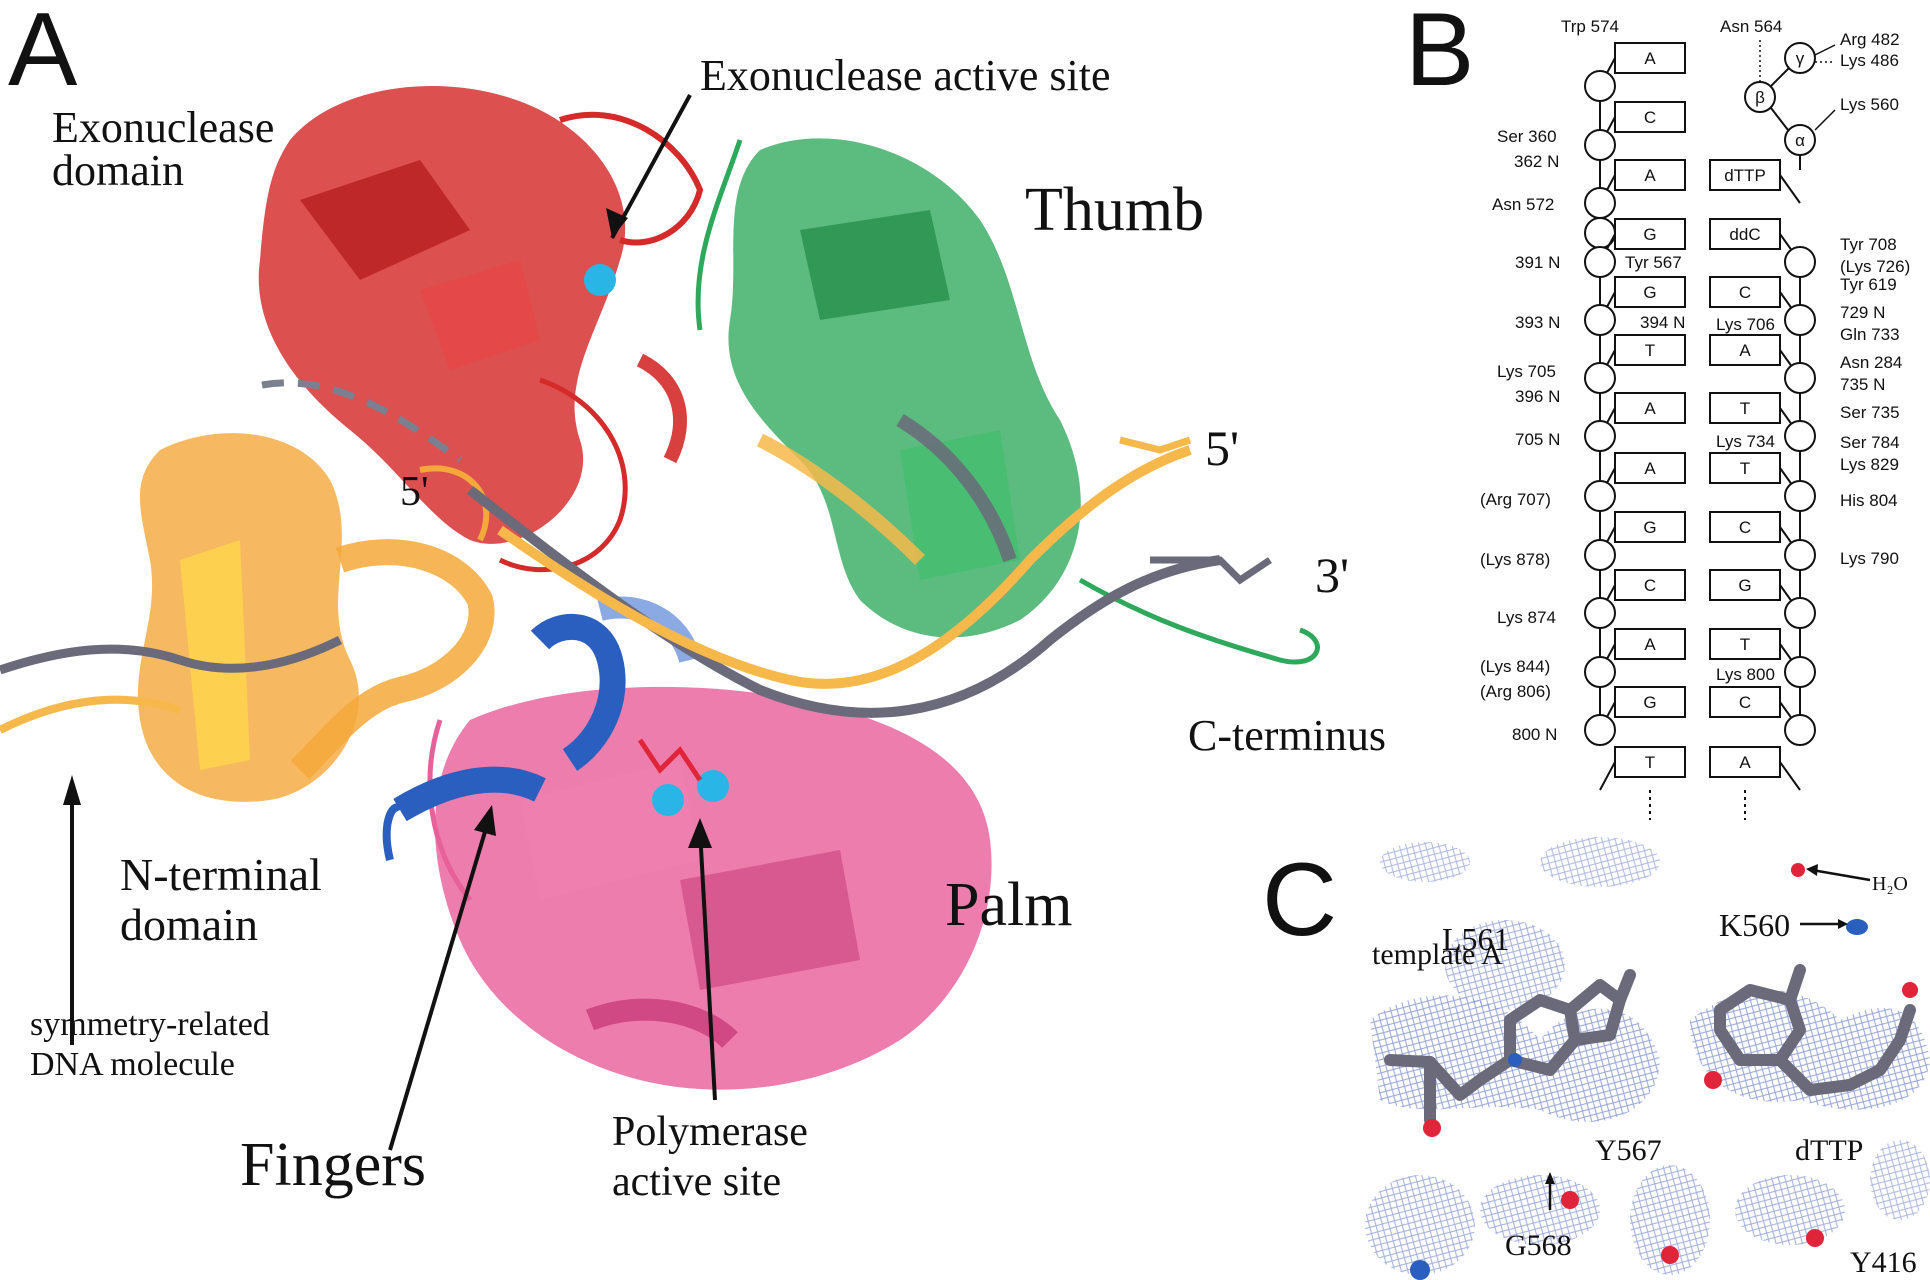 The image size is (1930, 1280). Describe the element at coordinates (1890, 884) in the screenshot. I see `h2o-label: H₂O` at that location.